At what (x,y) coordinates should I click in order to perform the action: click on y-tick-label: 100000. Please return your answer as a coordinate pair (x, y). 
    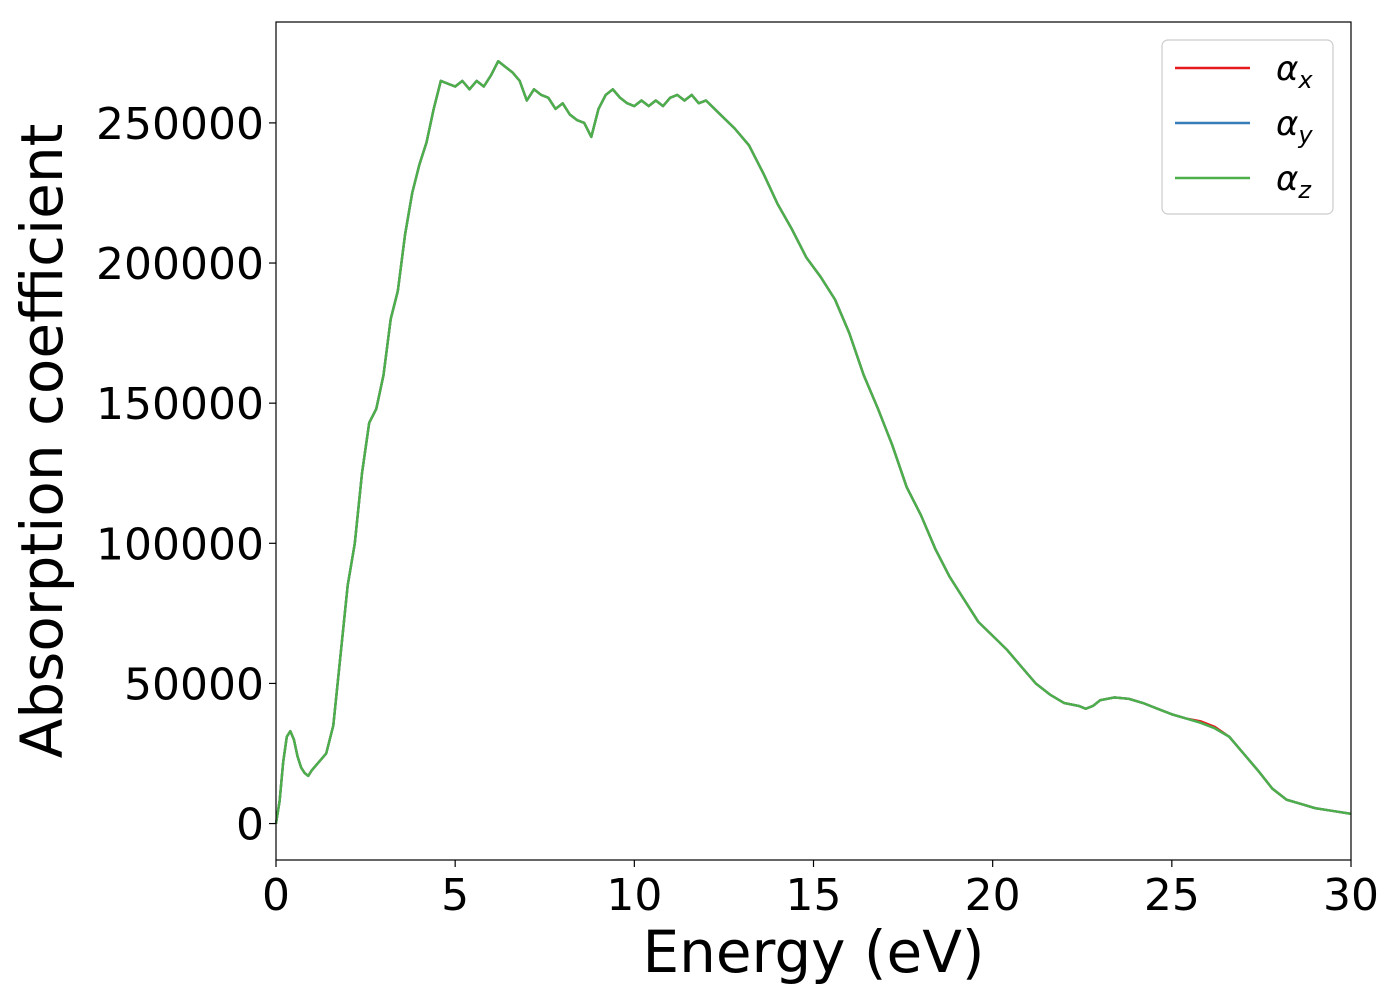
    Looking at the image, I should click on (180, 544).